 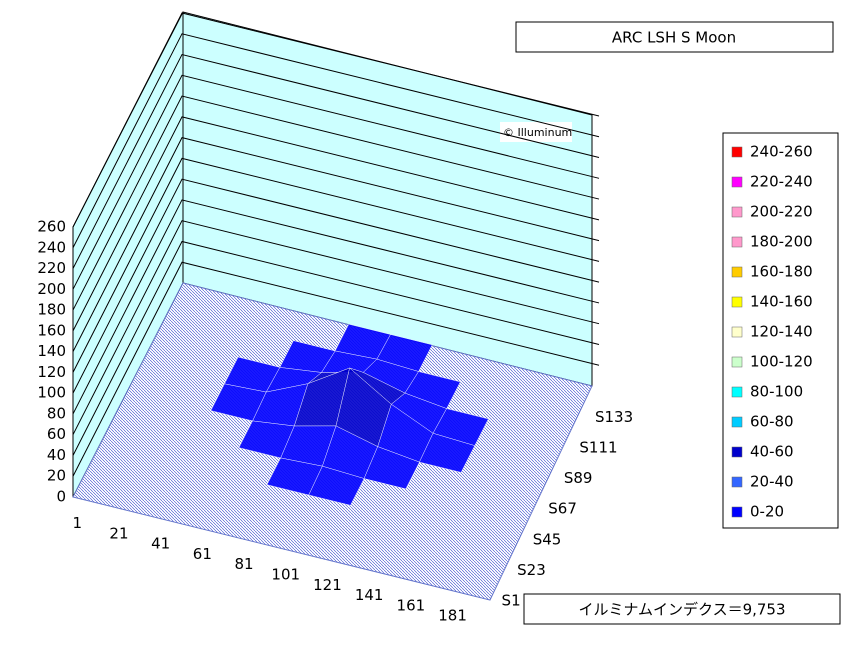 I want to click on legend-label: 240-260, so click(x=781, y=152).